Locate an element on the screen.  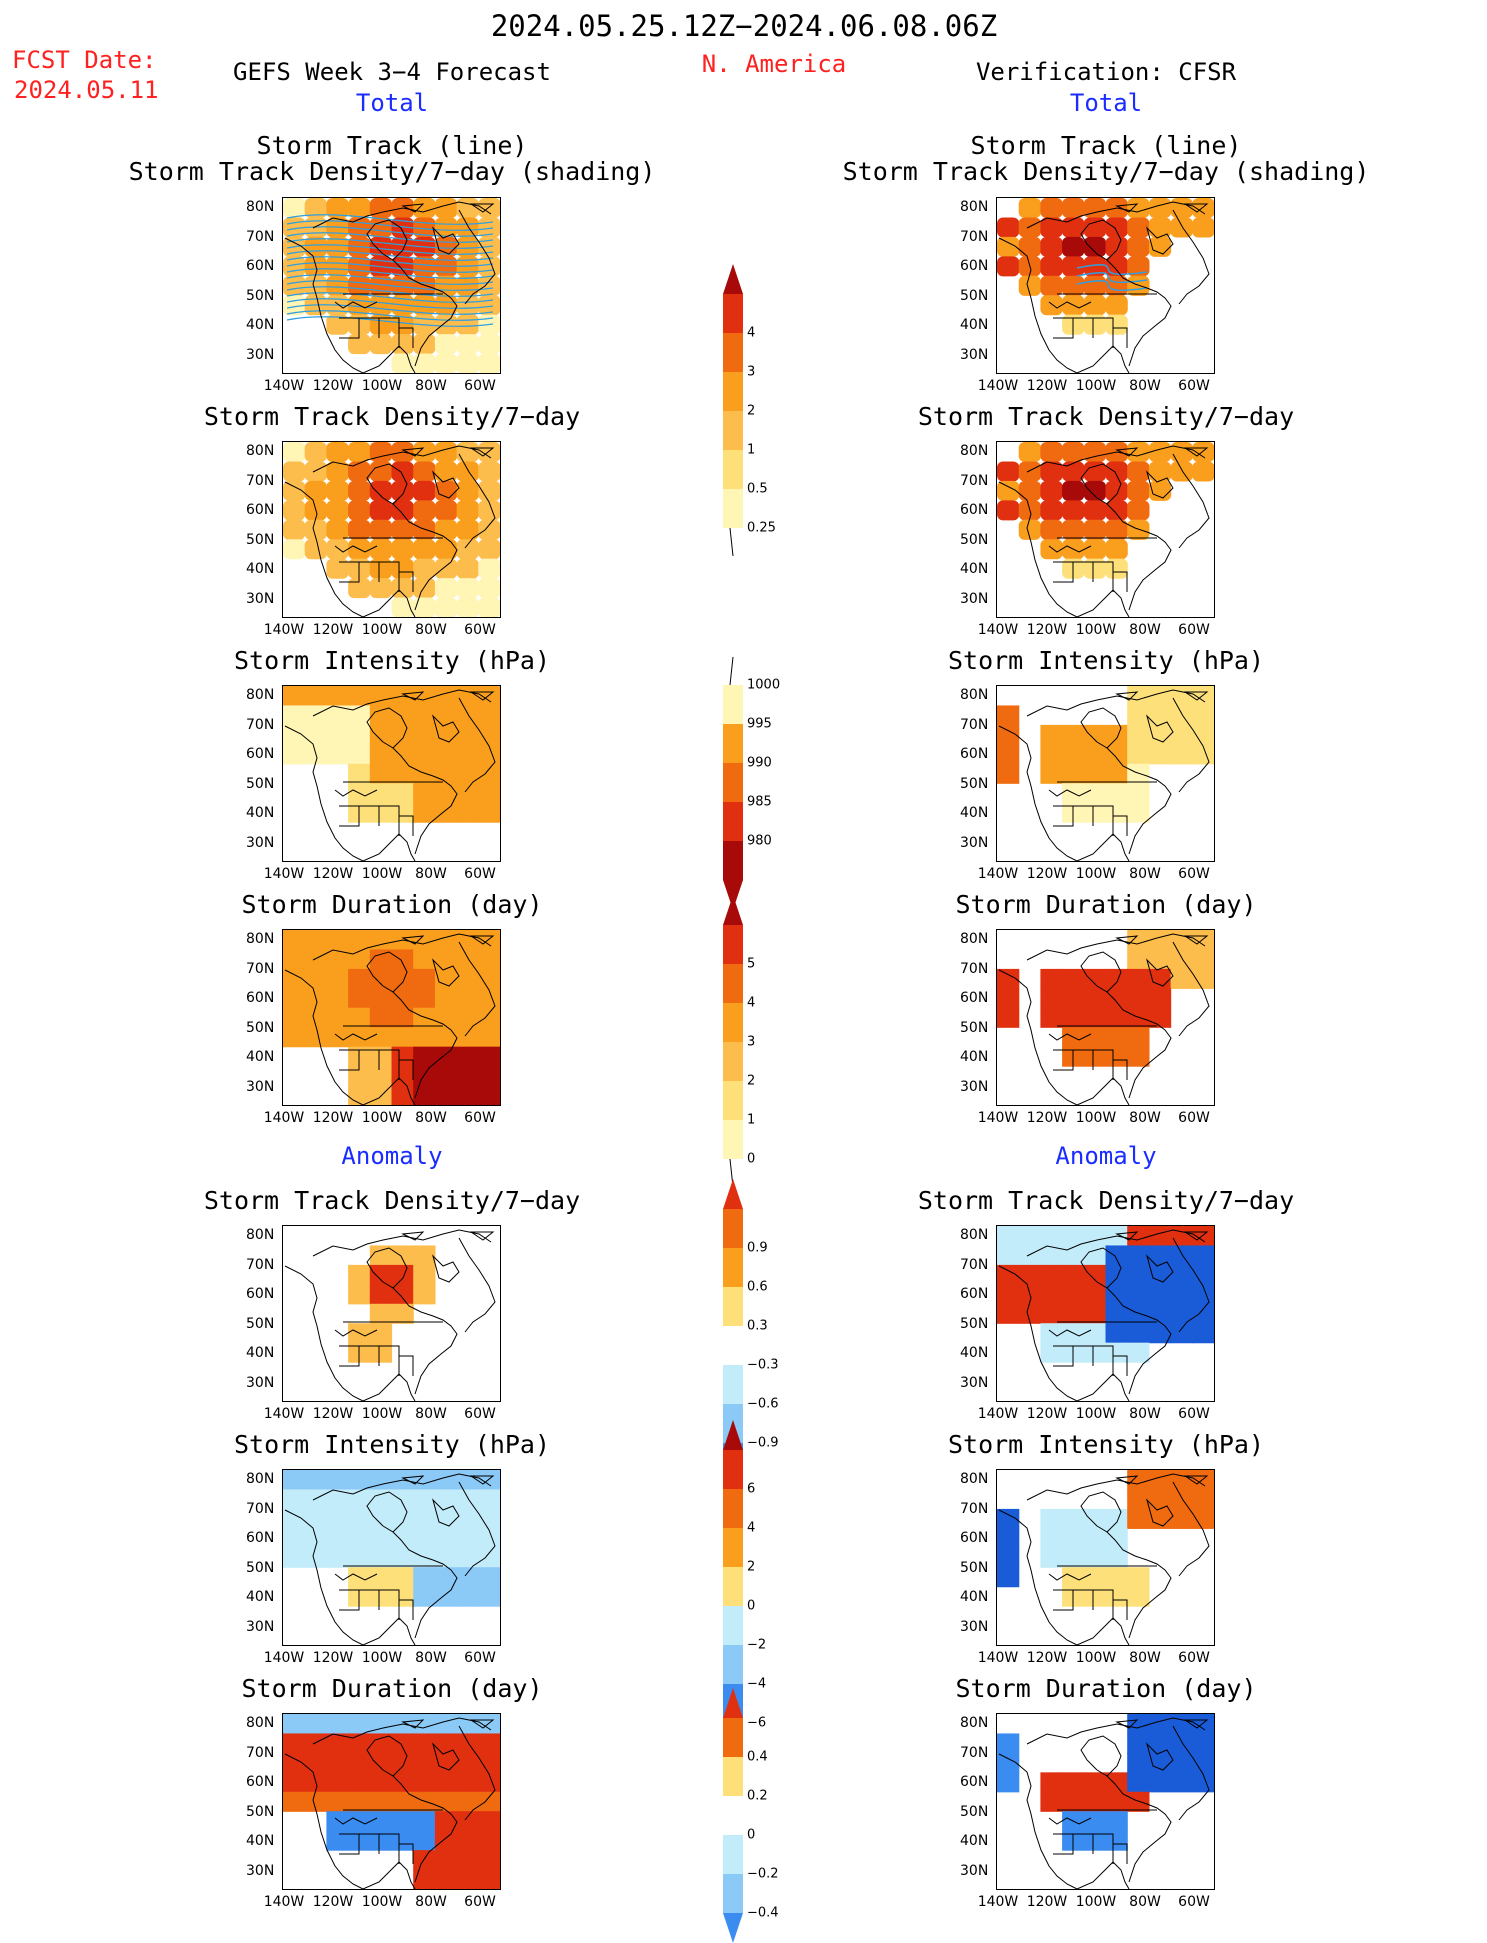
colorbar-tick-label: 2 is located at coordinates (751, 1567).